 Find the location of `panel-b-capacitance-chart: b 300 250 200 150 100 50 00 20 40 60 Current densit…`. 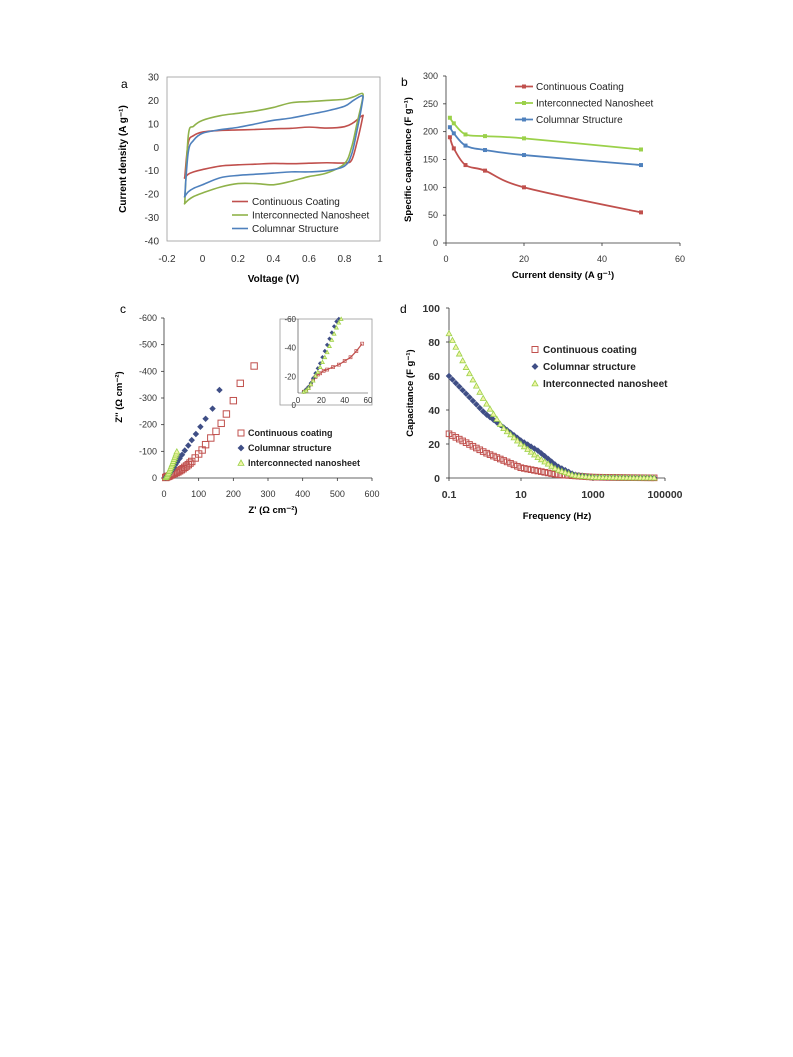

panel-b-capacitance-chart: b 300 250 200 150 100 50 00 20 40 60 Current densit… is located at coordinates (543, 176).